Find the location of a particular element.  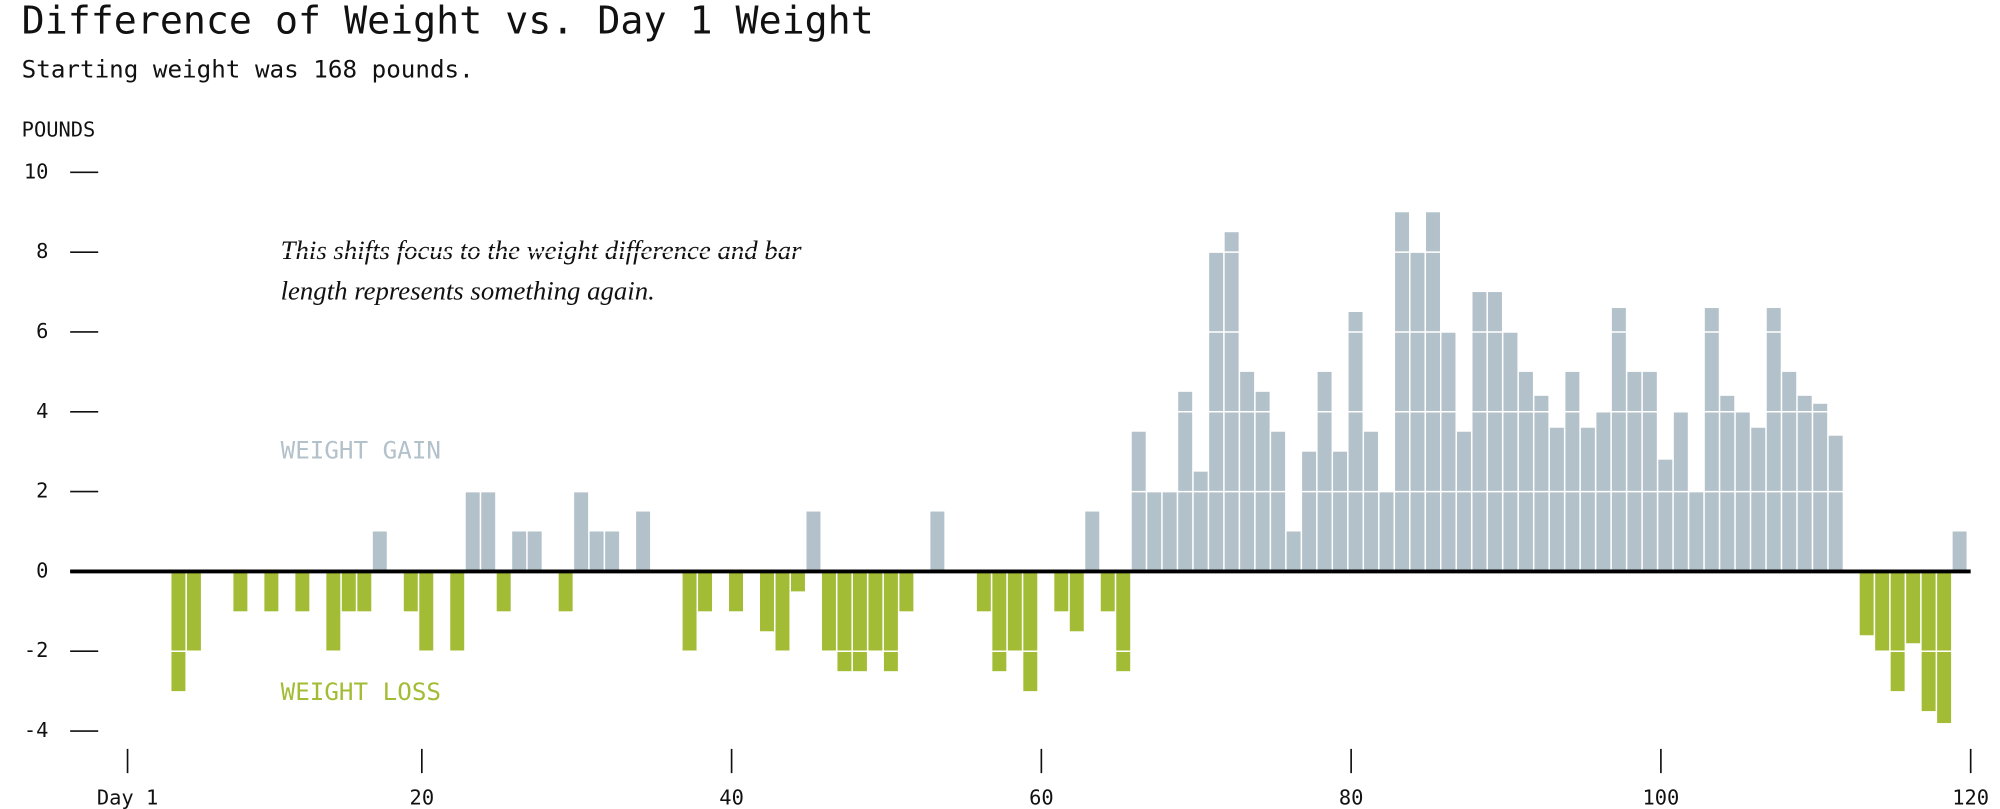

x-tick-label: 80 is located at coordinates (1351, 797).